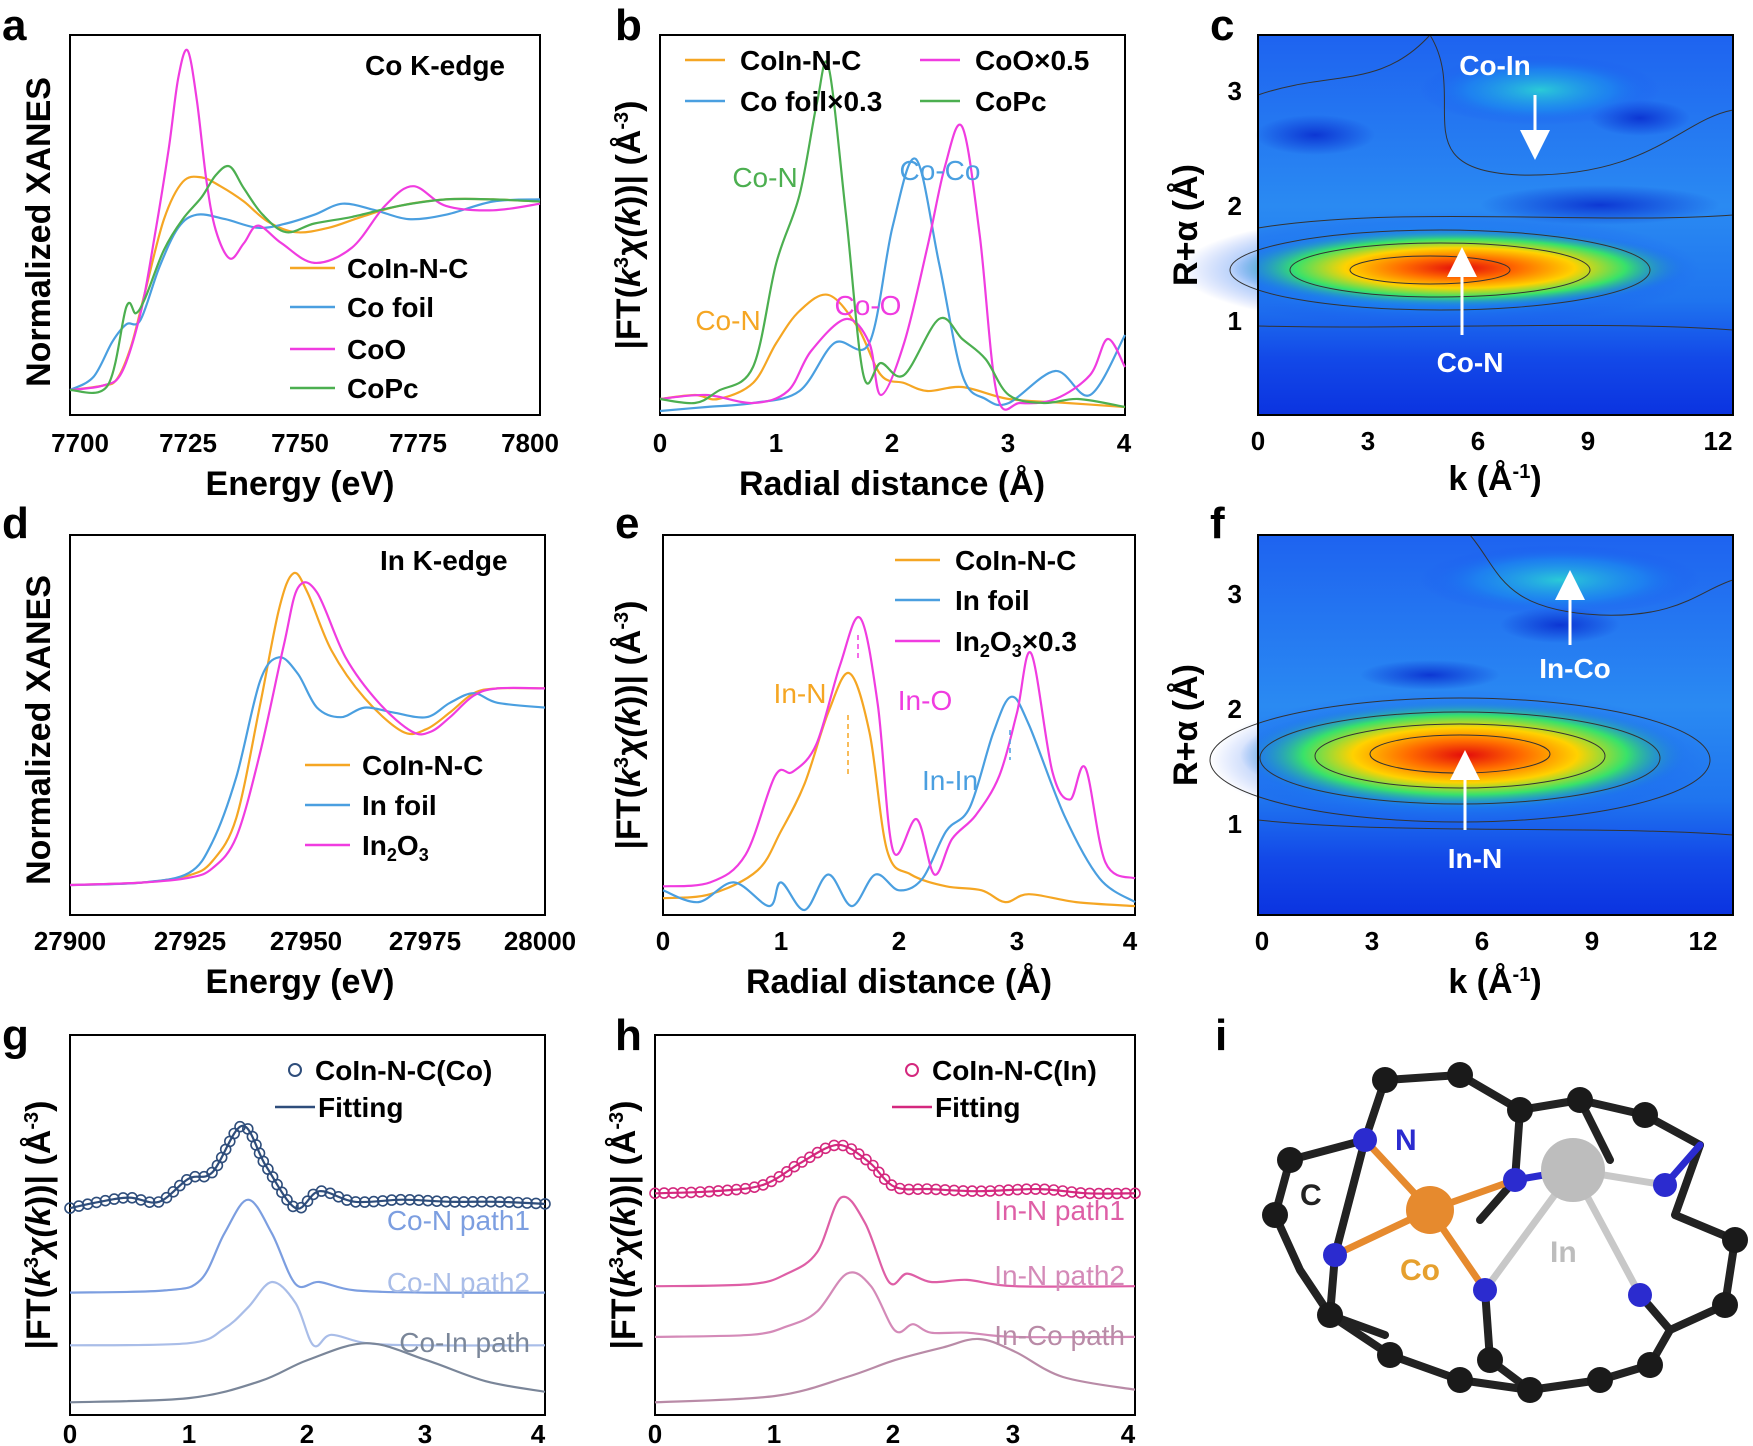 The height and width of the screenshot is (1446, 1753). What do you see at coordinates (925, 700) in the screenshot?
I see `annotation-e-in-o: In-O` at bounding box center [925, 700].